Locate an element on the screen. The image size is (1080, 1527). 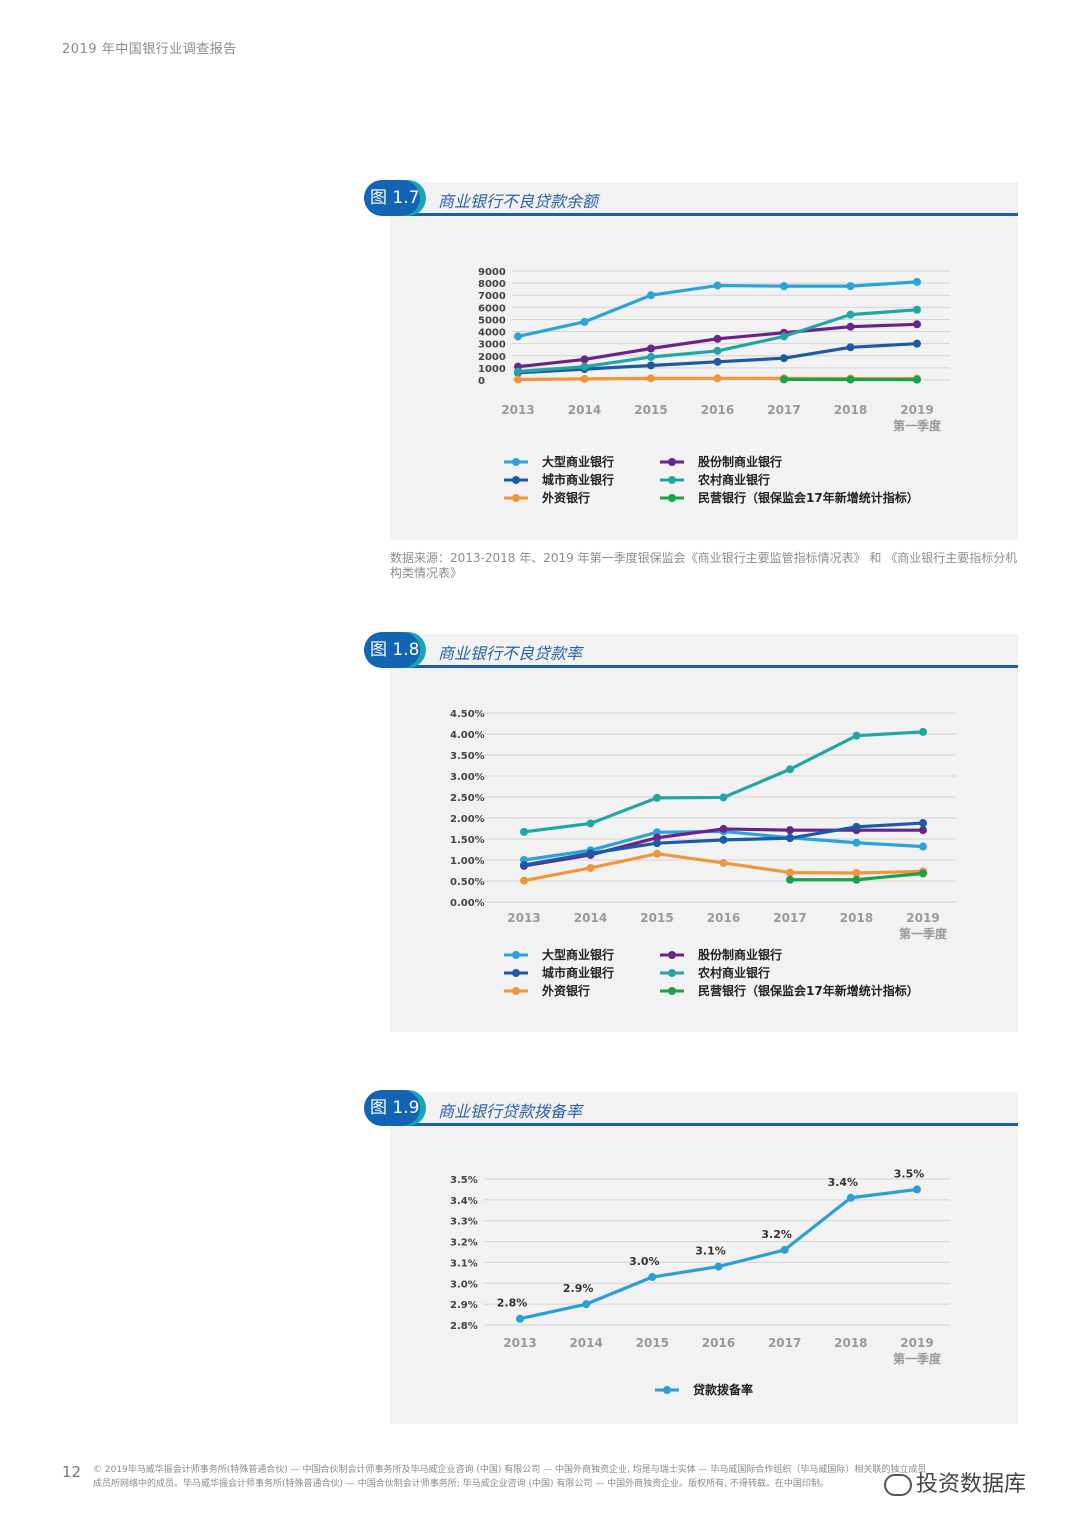
series-line is located at coordinates (723, 782).